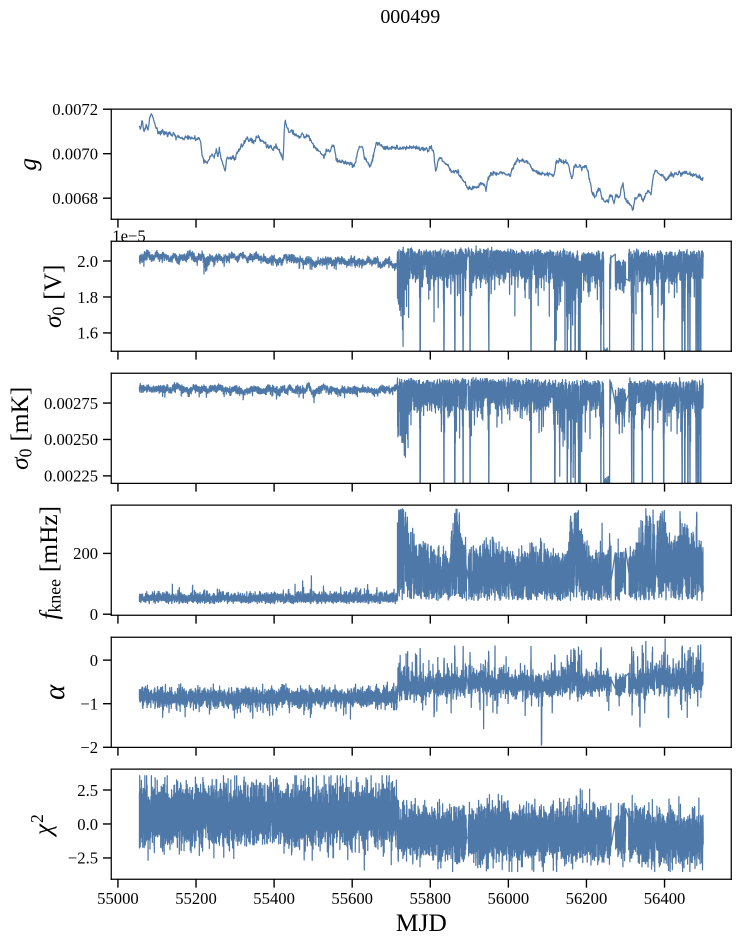  Describe the element at coordinates (42, 826) in the screenshot. I see `svg-text: χ 2` at that location.